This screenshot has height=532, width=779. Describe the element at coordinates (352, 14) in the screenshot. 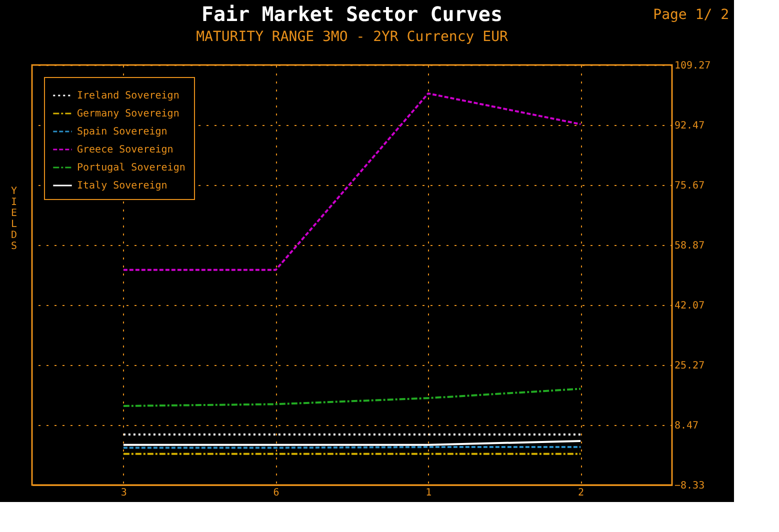

I see `chart-title: Fair Market Sector Curves` at that location.